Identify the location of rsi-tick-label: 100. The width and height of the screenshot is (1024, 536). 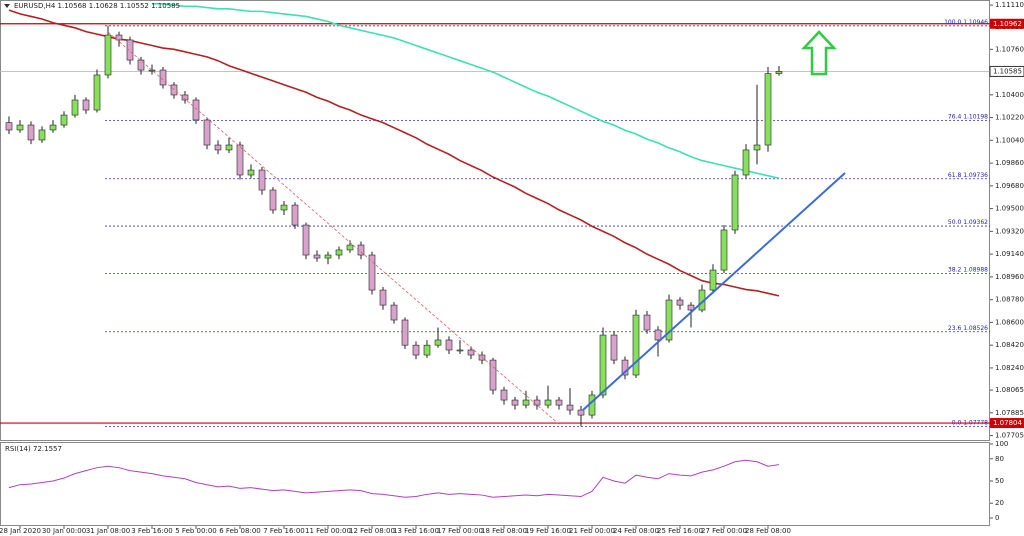
(1001, 444).